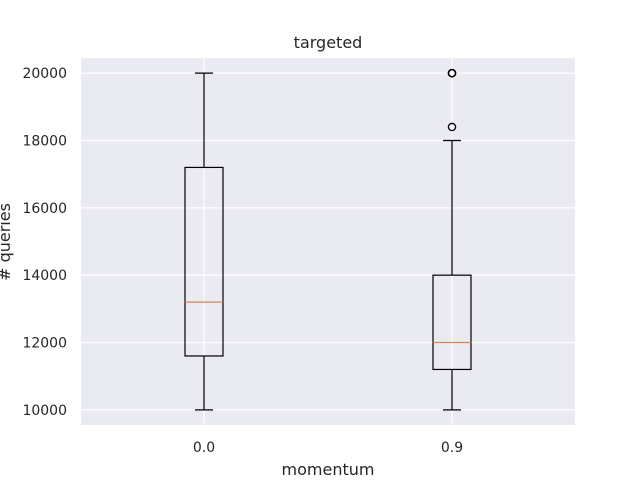 Image resolution: width=640 pixels, height=480 pixels. Describe the element at coordinates (44, 209) in the screenshot. I see `y-tick-label: 16000` at that location.